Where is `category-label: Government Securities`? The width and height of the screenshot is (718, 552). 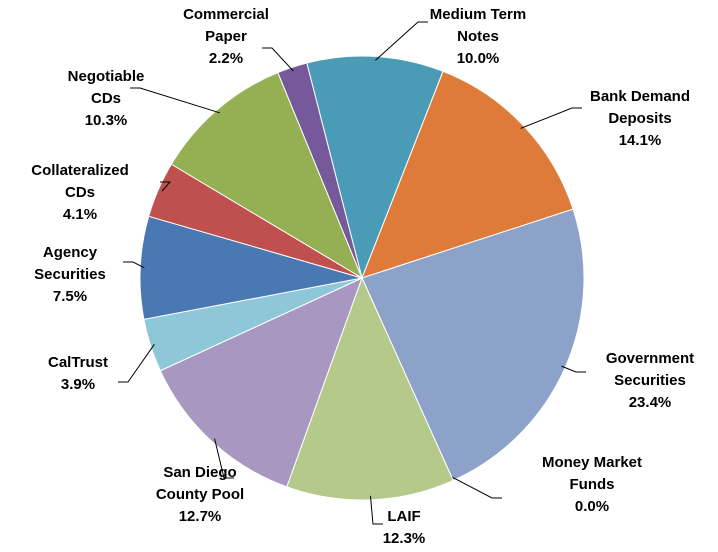 category-label: Government Securities is located at coordinates (650, 369).